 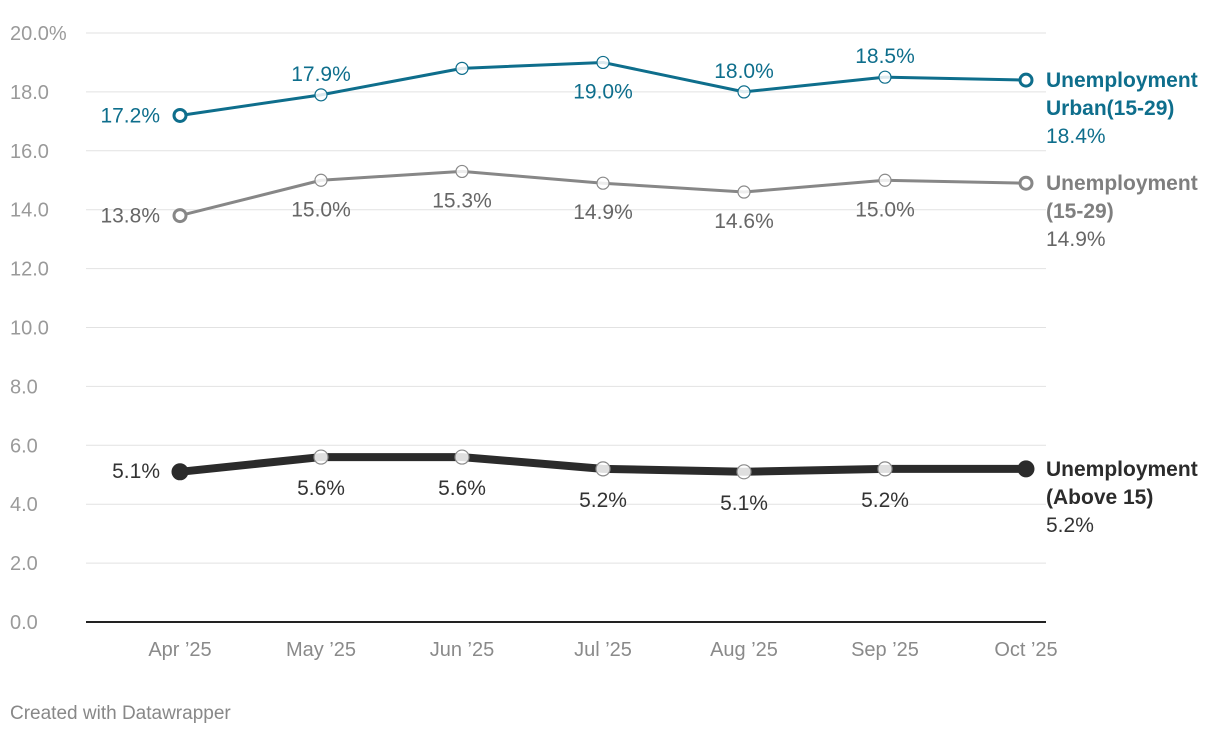 What do you see at coordinates (321, 74) in the screenshot?
I see `data-label: 17.9%` at bounding box center [321, 74].